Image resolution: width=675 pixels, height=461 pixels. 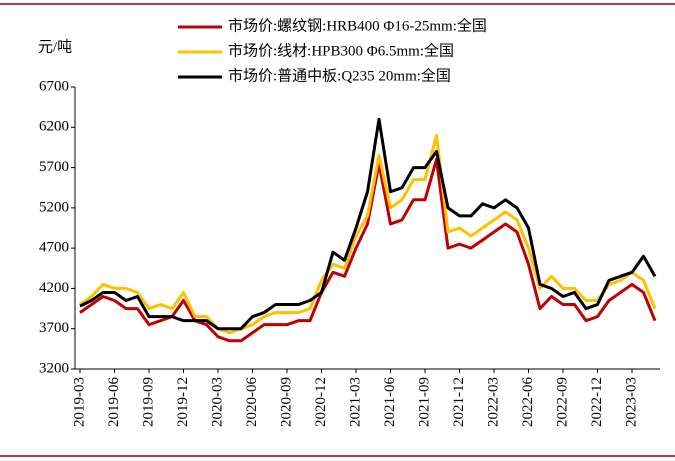 I want to click on legend-label: 市场价:螺纹钢:HRB400 Φ16-25mm:全国, so click(x=357, y=25).